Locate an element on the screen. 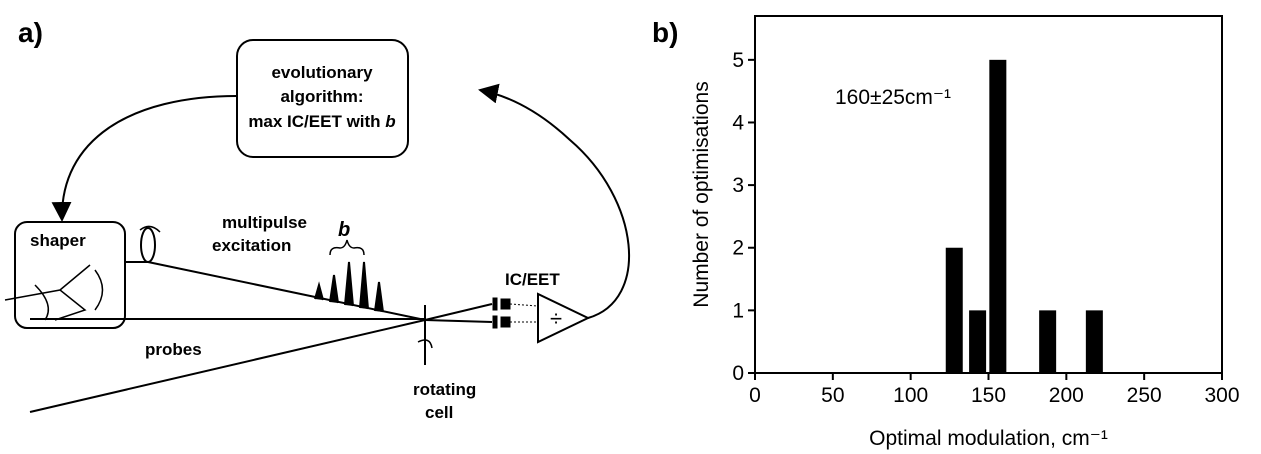 The height and width of the screenshot is (454, 1261). y-tick-label: 3 is located at coordinates (738, 185).